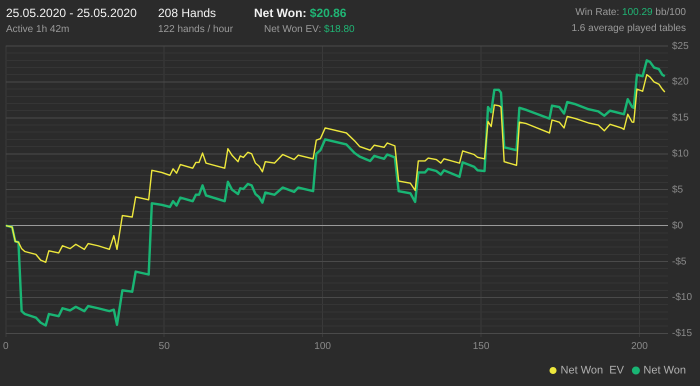 This screenshot has width=700, height=386. Describe the element at coordinates (309, 29) in the screenshot. I see `text: Net Won EV: $18.80` at that location.